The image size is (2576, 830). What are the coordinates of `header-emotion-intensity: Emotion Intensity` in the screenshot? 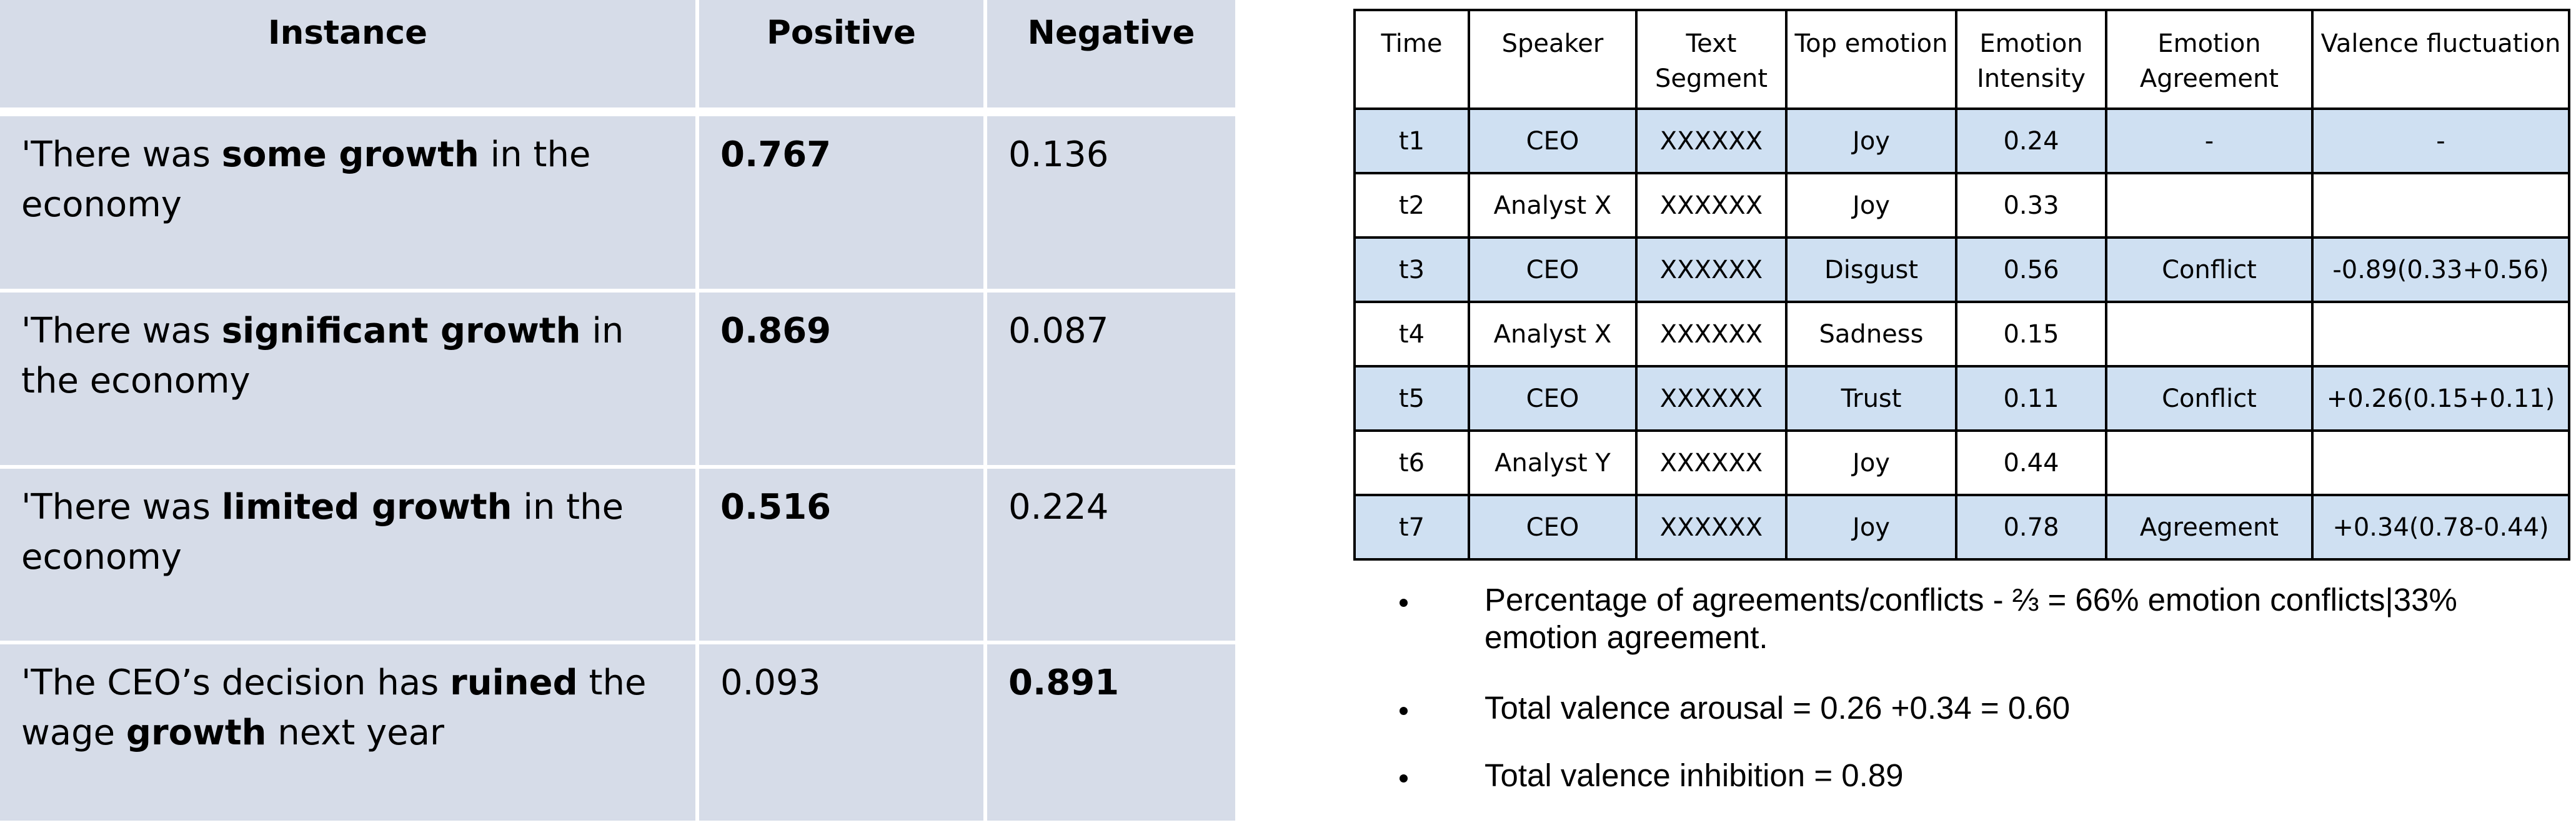 It's located at (2031, 59).